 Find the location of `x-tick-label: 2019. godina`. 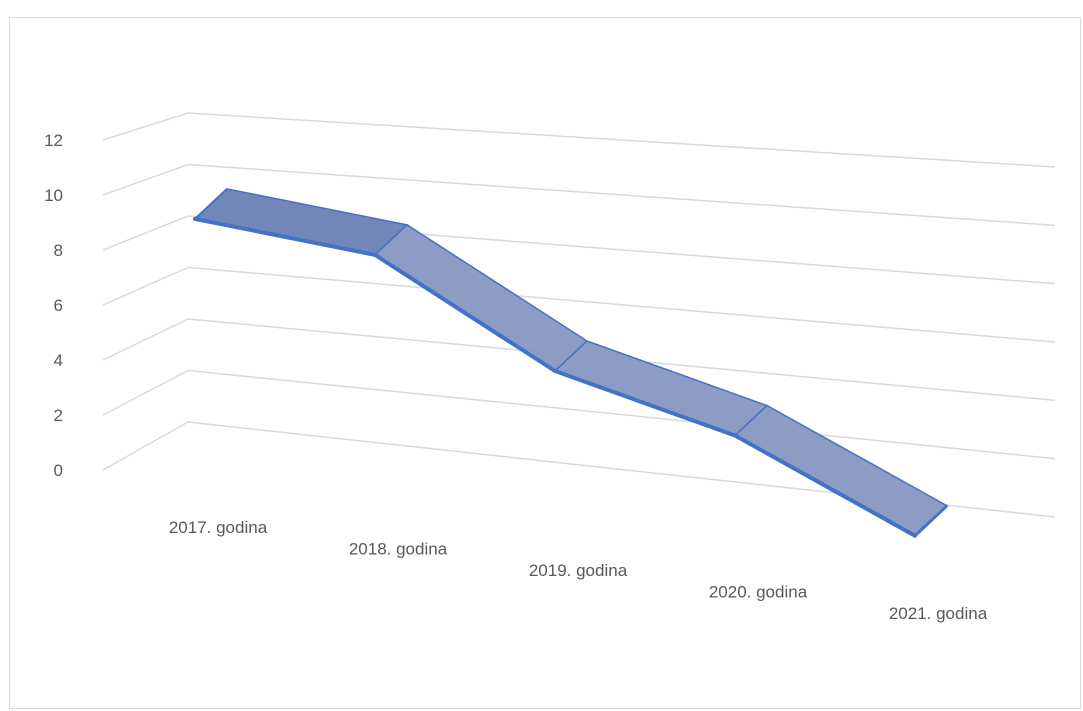

x-tick-label: 2019. godina is located at coordinates (578, 570).